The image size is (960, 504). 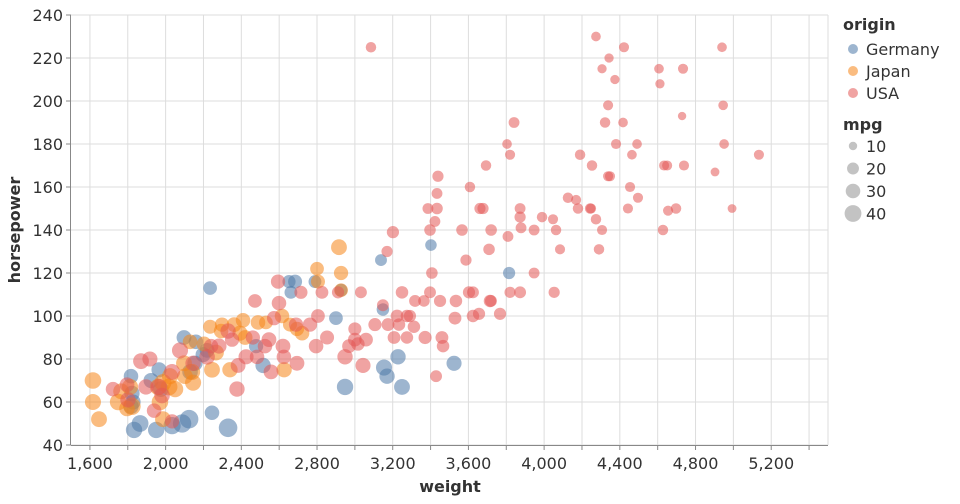 I want to click on x-tick-label: 2,400, so click(x=241, y=463).